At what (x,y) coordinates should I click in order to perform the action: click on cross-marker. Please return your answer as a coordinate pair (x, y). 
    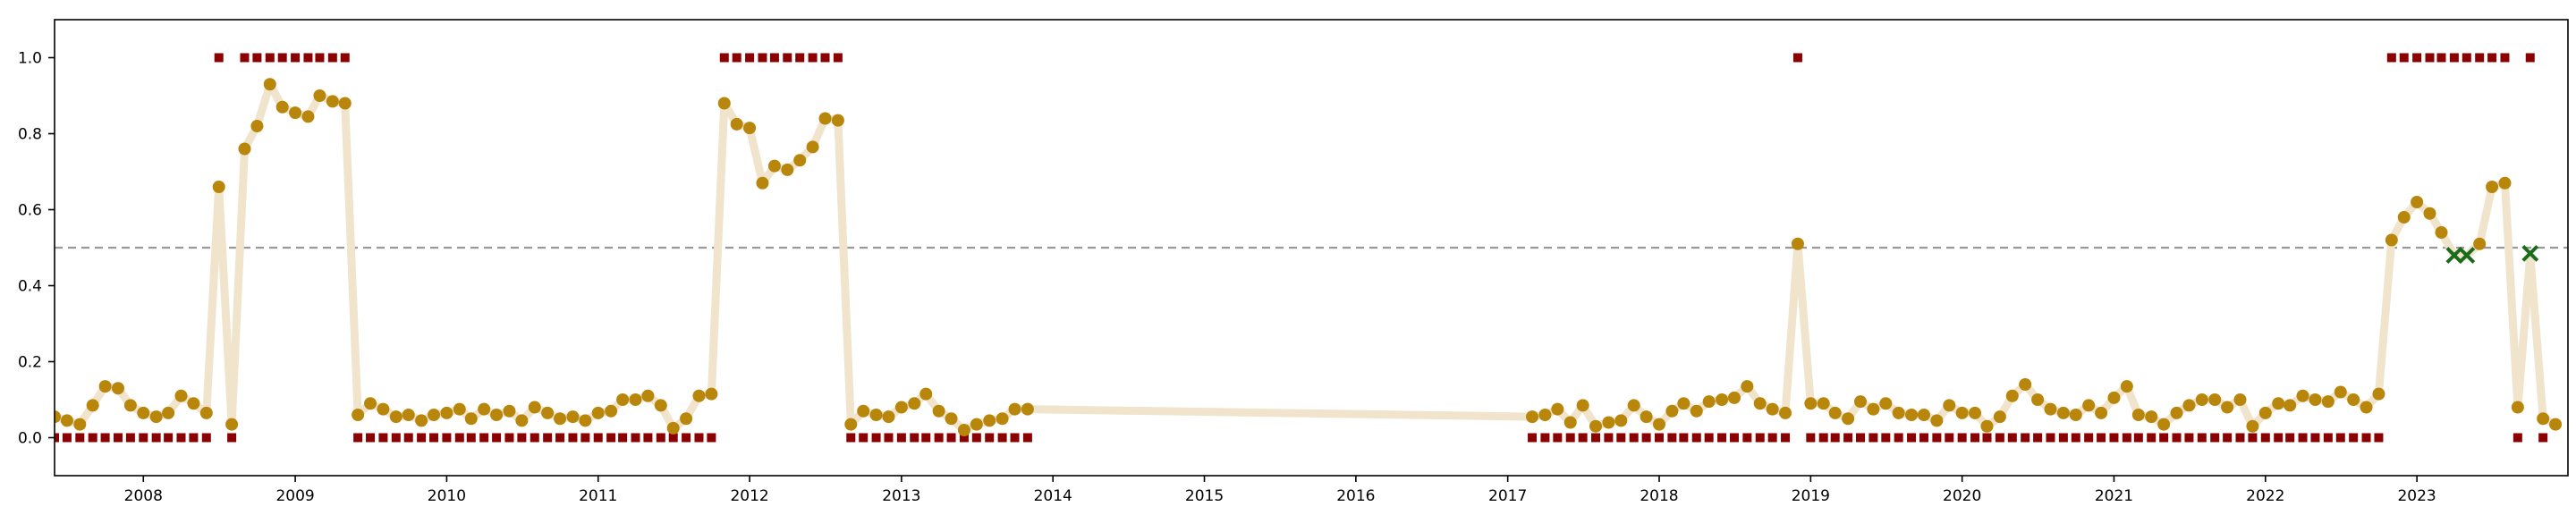
    Looking at the image, I should click on (2454, 255).